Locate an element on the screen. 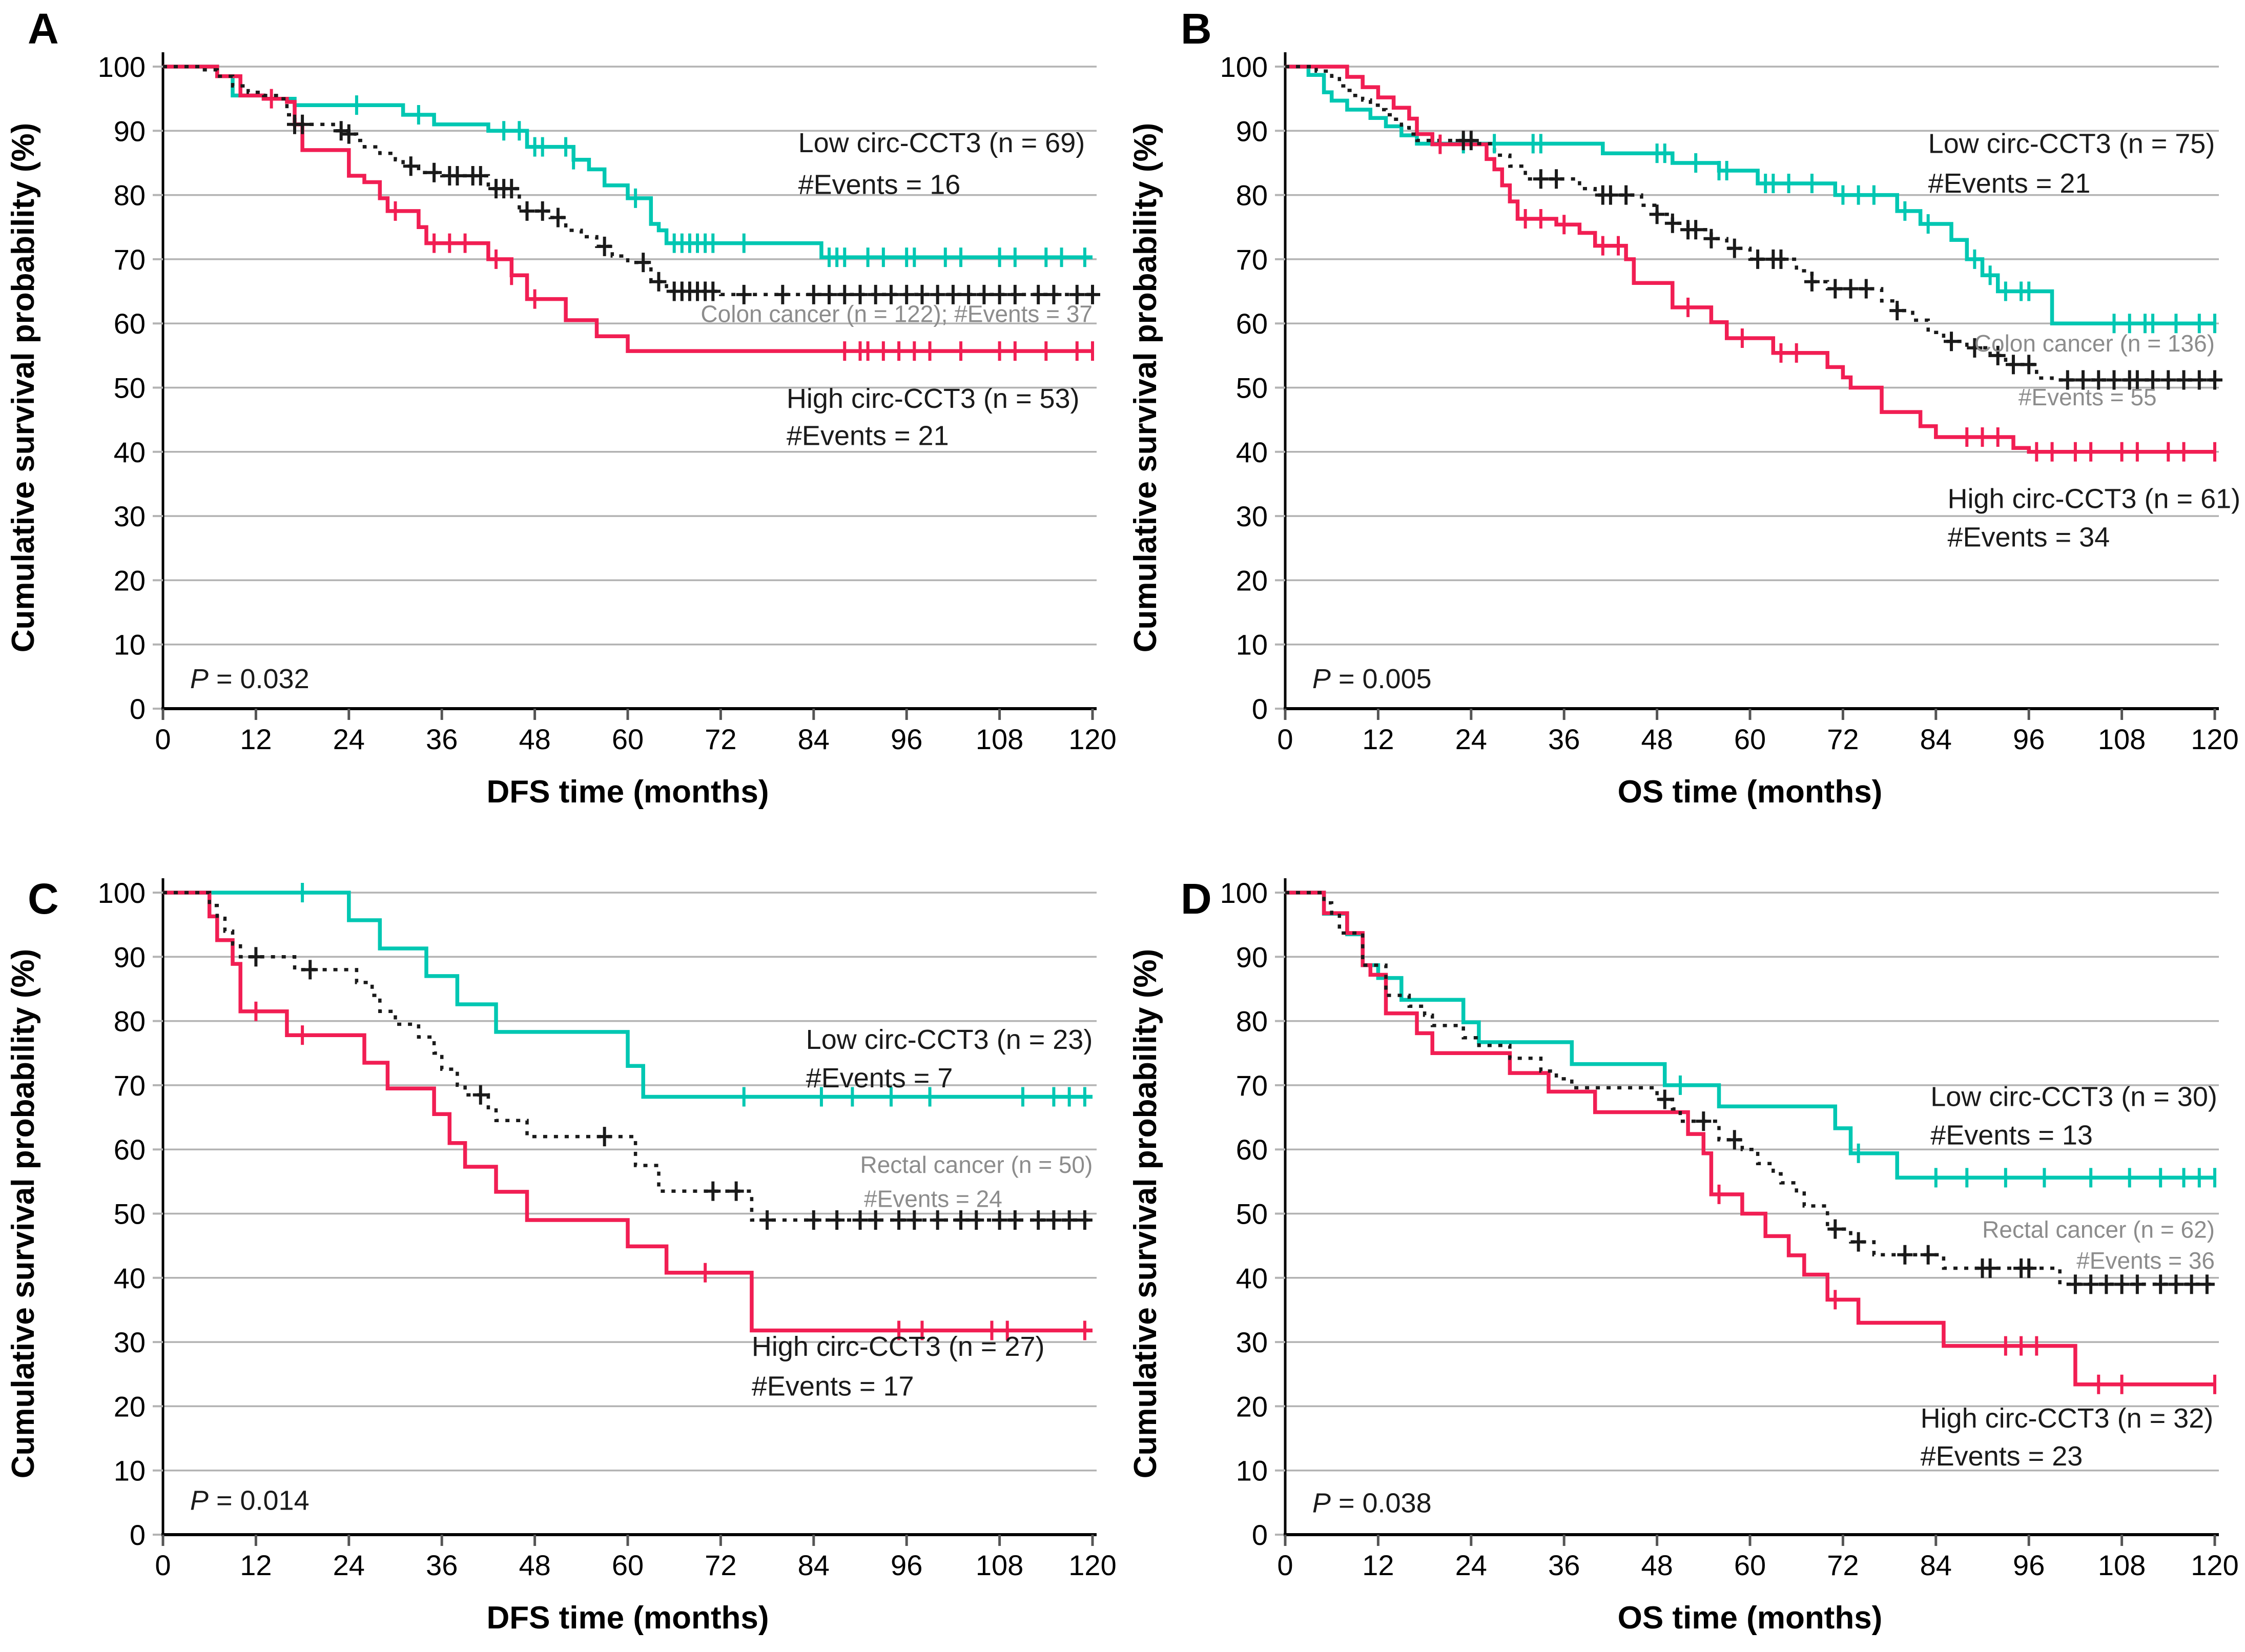  annotation-high-events: #Events = 21 is located at coordinates (868, 435).